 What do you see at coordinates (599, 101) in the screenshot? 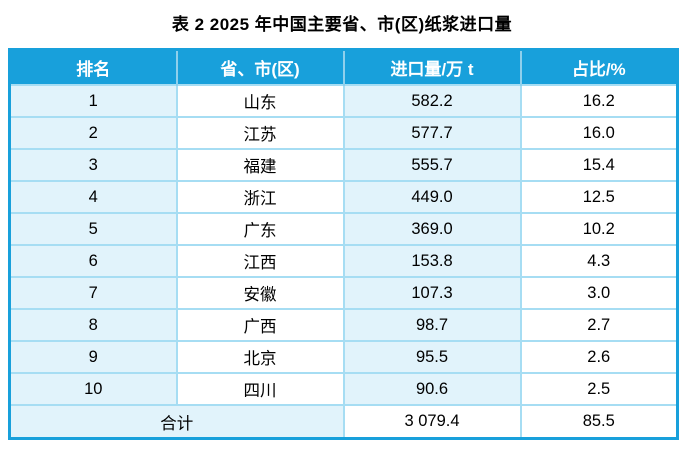
I see `share-cell: 16.2` at bounding box center [599, 101].